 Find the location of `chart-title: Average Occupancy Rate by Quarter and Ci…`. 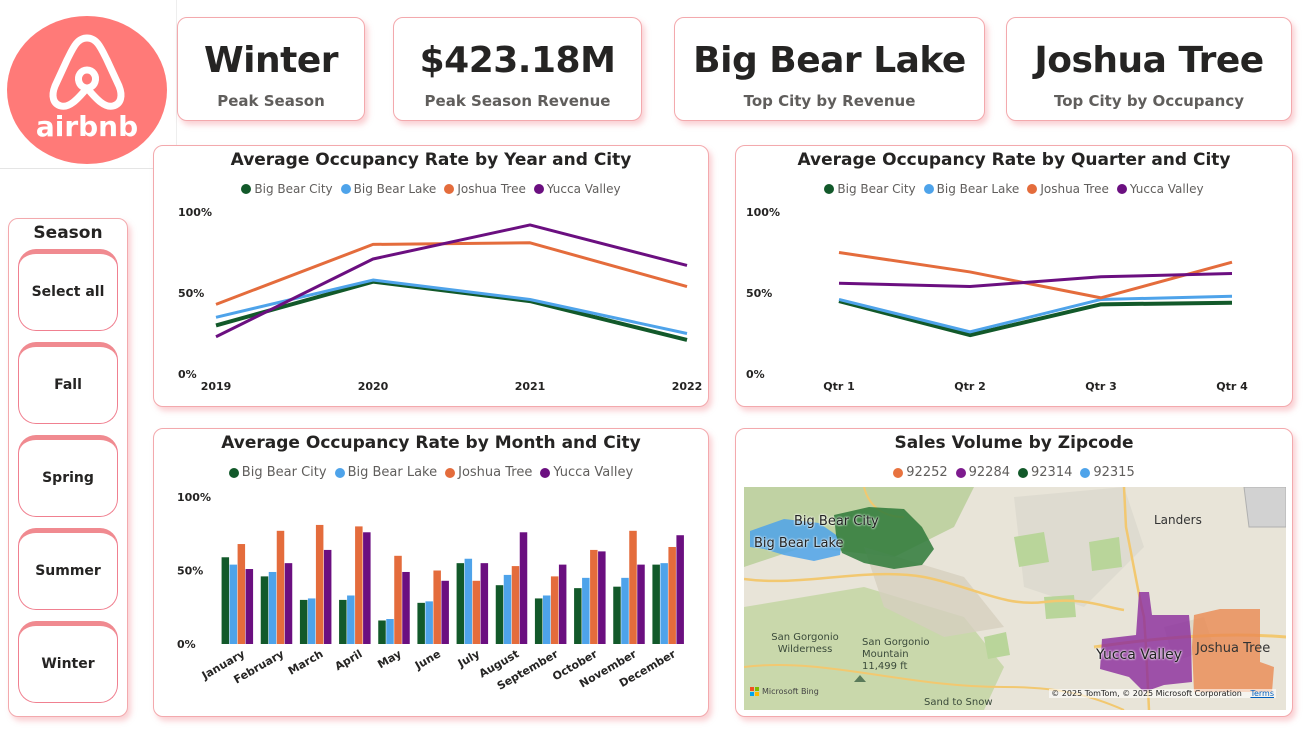

chart-title: Average Occupancy Rate by Quarter and Ci… is located at coordinates (1014, 160).